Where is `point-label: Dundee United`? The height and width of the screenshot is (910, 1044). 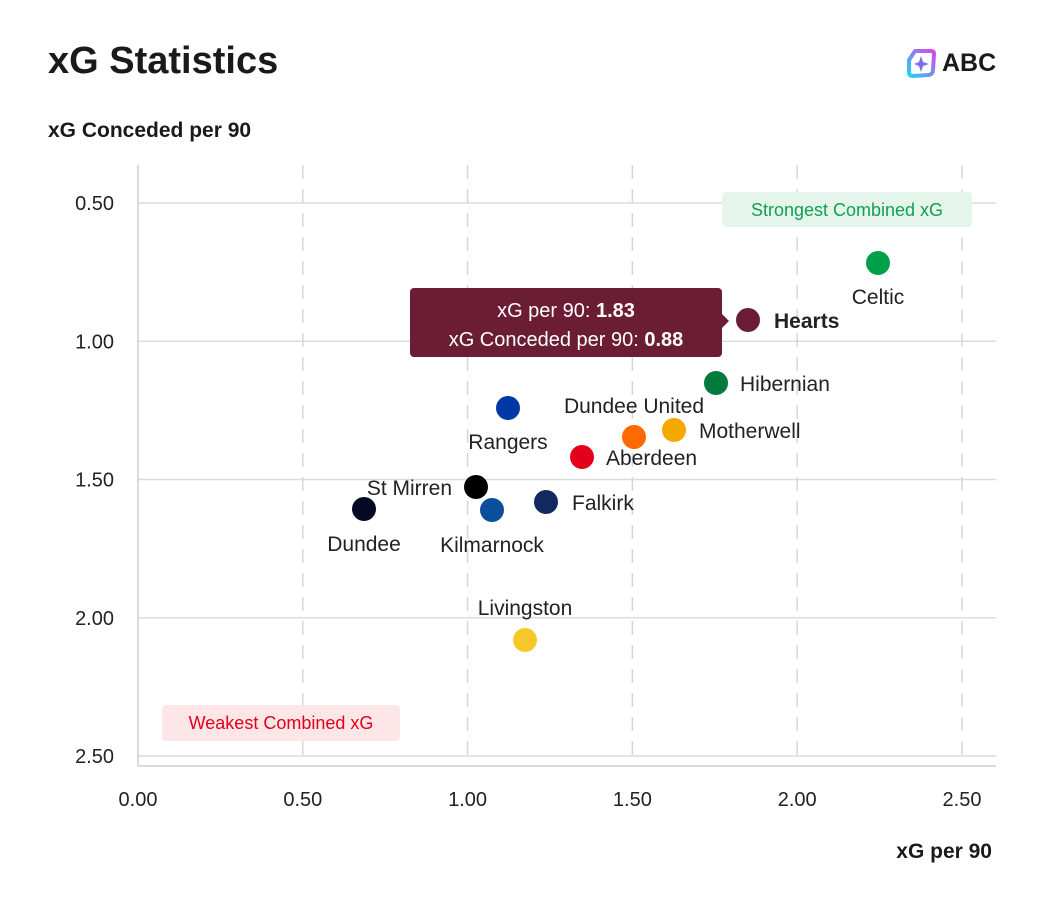 point-label: Dundee United is located at coordinates (634, 406).